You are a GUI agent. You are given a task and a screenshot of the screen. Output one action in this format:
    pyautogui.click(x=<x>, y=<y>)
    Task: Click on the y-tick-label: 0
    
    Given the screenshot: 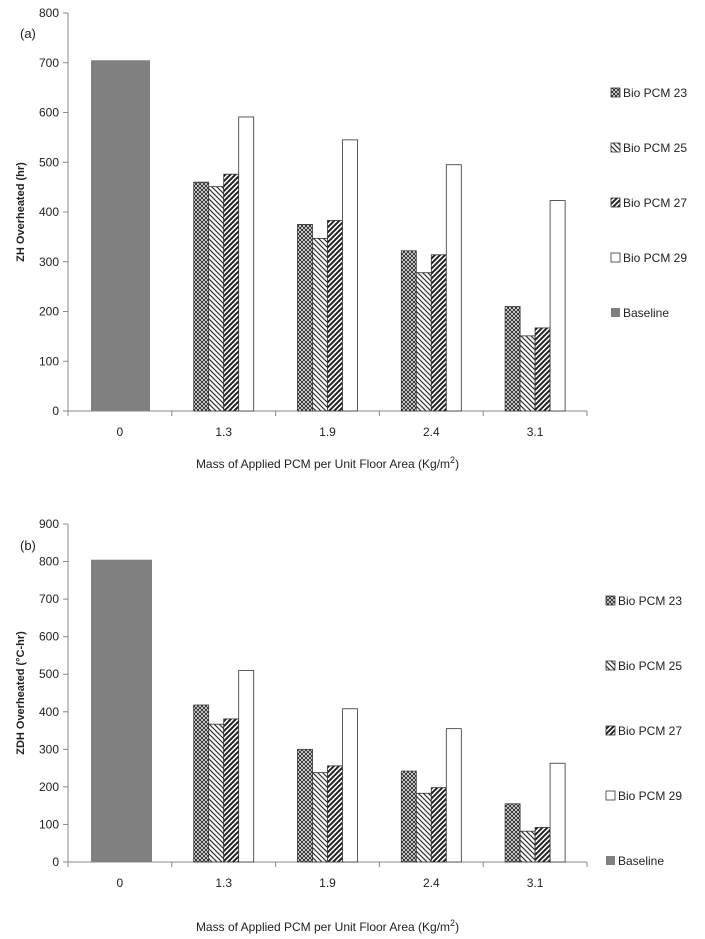 What is the action you would take?
    pyautogui.click(x=55, y=411)
    